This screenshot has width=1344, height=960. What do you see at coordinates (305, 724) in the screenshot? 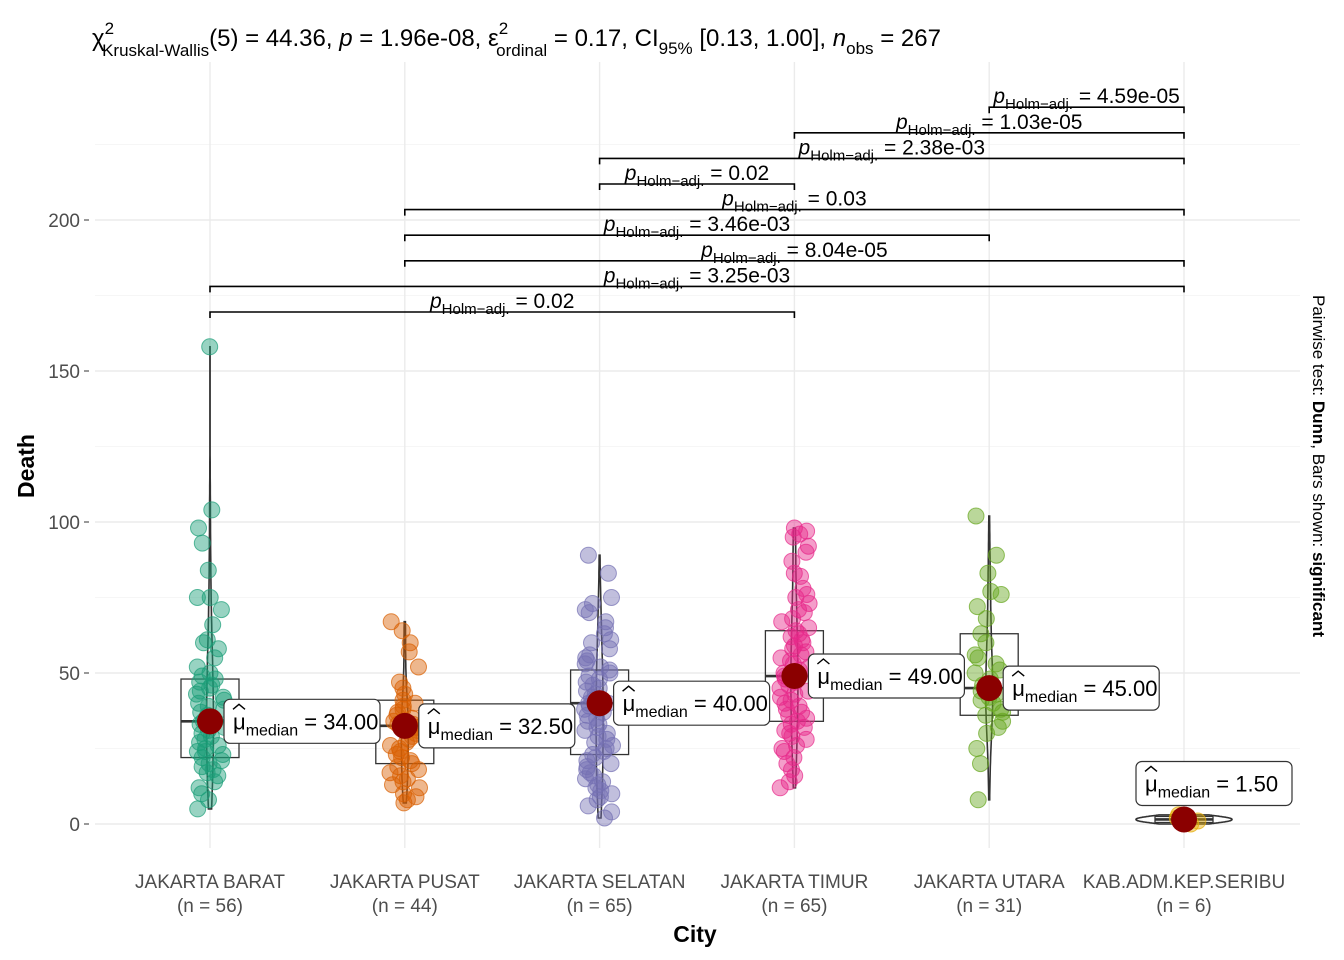
I see `median-label-text: μmedian = 34.00` at bounding box center [305, 724].